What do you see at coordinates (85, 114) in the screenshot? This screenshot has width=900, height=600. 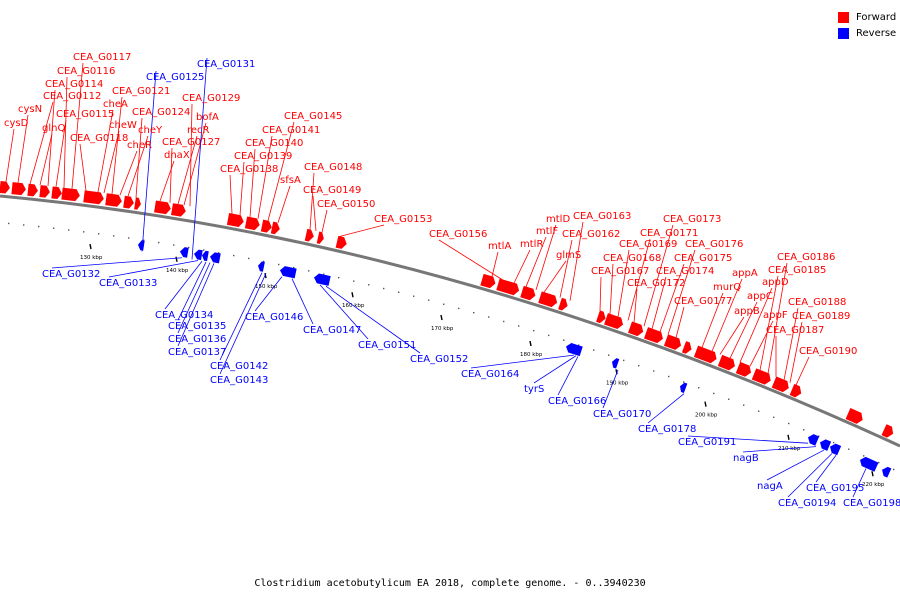 I see `forward-gene-label: CEA_G0115` at bounding box center [85, 114].